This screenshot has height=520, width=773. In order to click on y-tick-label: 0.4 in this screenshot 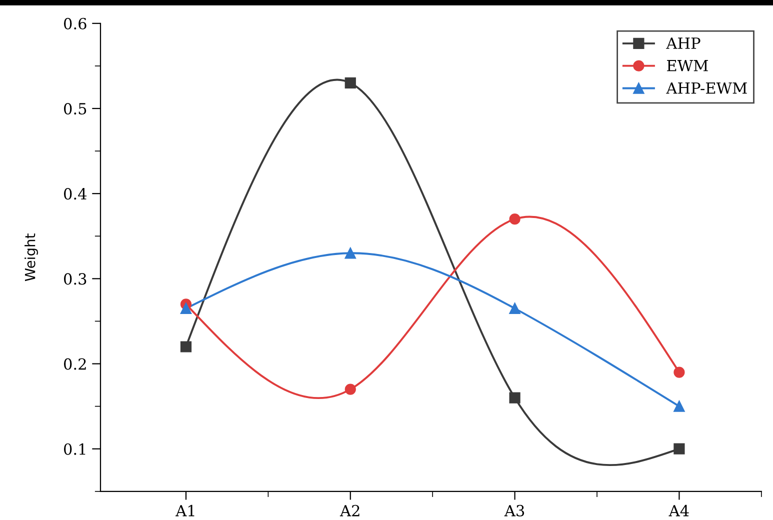, I will do `click(75, 194)`.